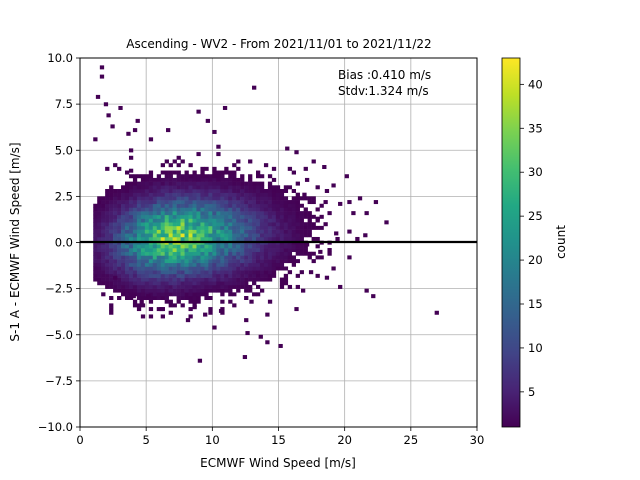 This screenshot has height=480, width=640. What do you see at coordinates (383, 91) in the screenshot?
I see `stdv-annotation: Stdv:1.324 m/s` at bounding box center [383, 91].